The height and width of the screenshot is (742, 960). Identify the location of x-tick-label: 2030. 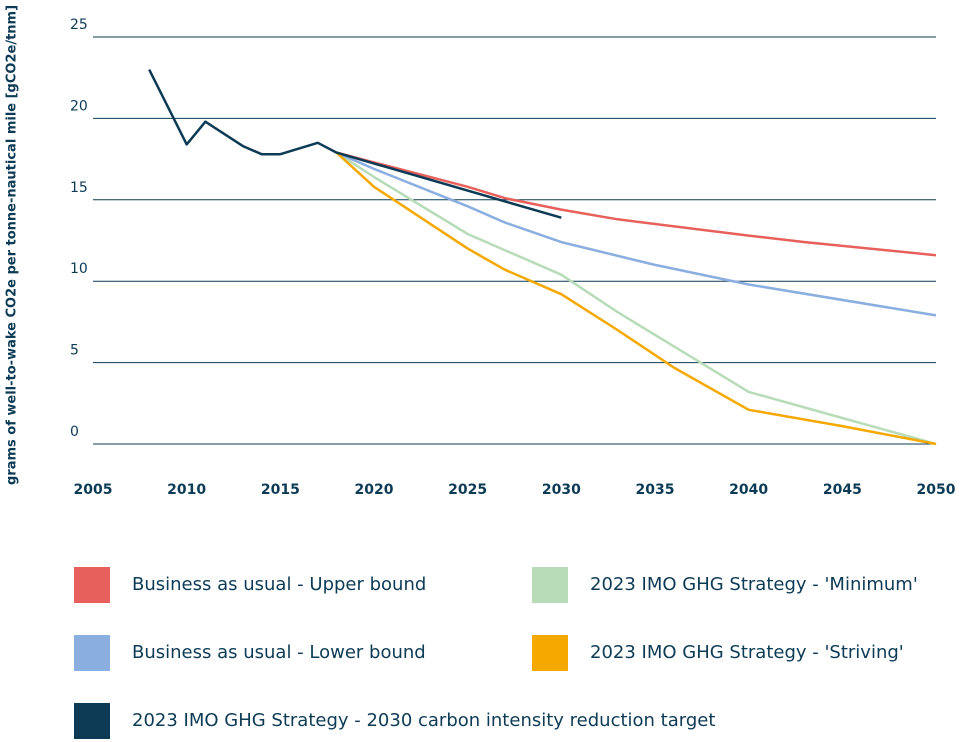
(561, 490).